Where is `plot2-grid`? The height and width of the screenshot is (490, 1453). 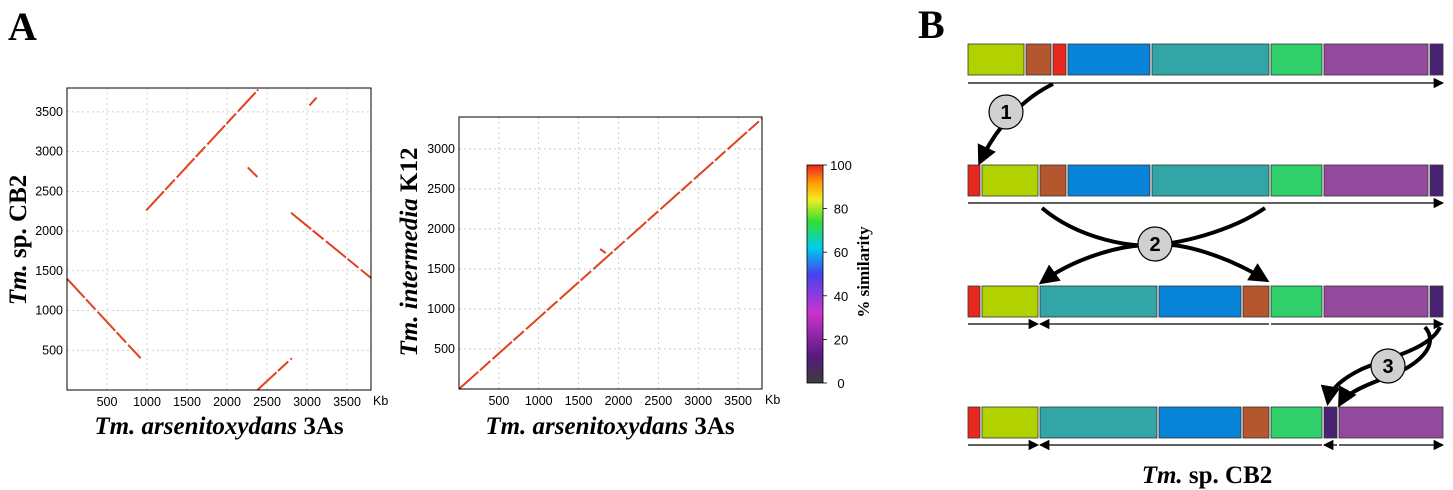 plot2-grid is located at coordinates (610, 253).